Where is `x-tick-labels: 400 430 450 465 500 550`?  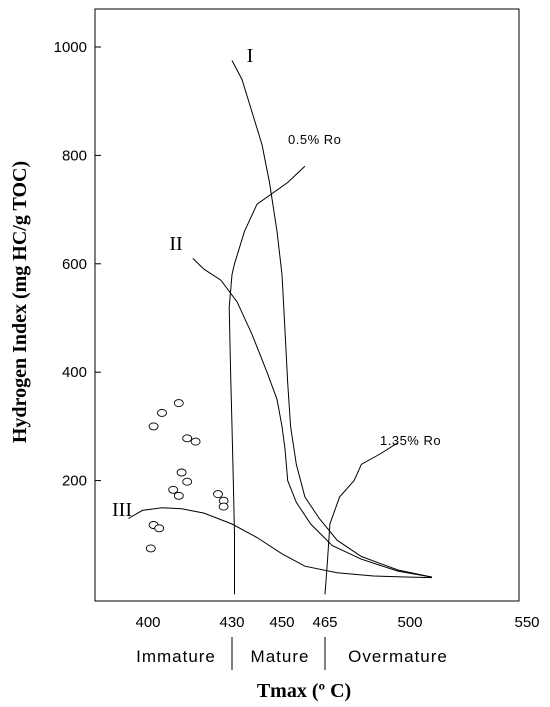 x-tick-labels: 400 430 450 465 500 550 is located at coordinates (337, 622).